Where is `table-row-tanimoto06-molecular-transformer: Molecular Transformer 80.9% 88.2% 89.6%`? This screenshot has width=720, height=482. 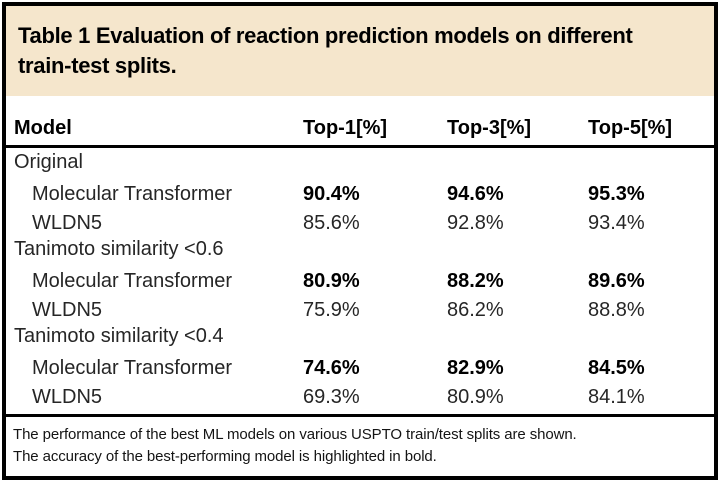 table-row-tanimoto06-molecular-transformer: Molecular Transformer 80.9% 88.2% 89.6% is located at coordinates (360, 281).